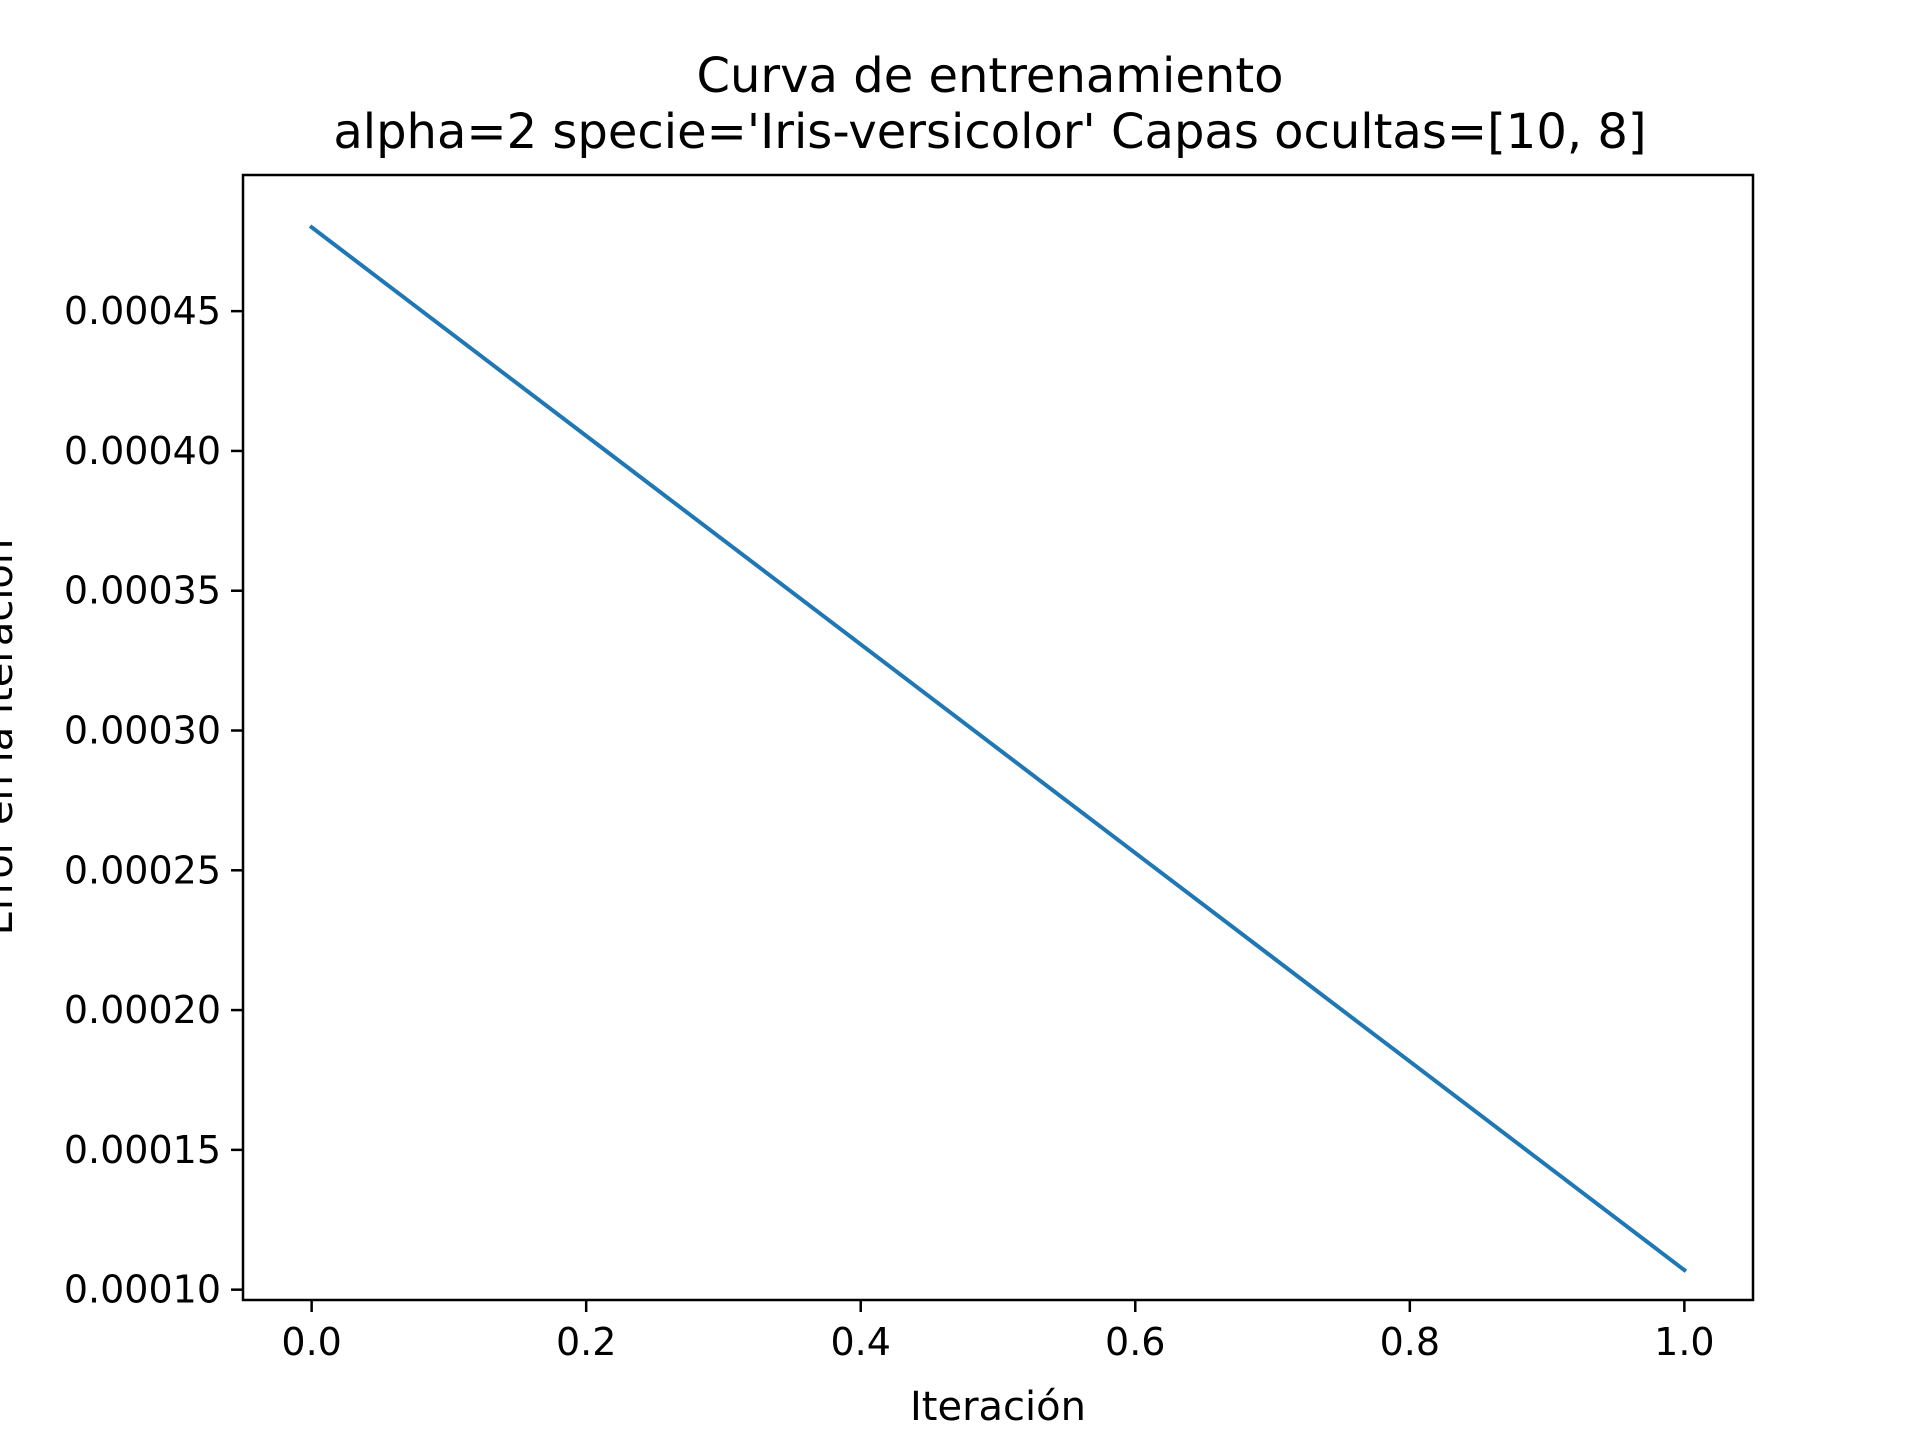  What do you see at coordinates (142, 731) in the screenshot?
I see `y-tick-label-4: 0.00030` at bounding box center [142, 731].